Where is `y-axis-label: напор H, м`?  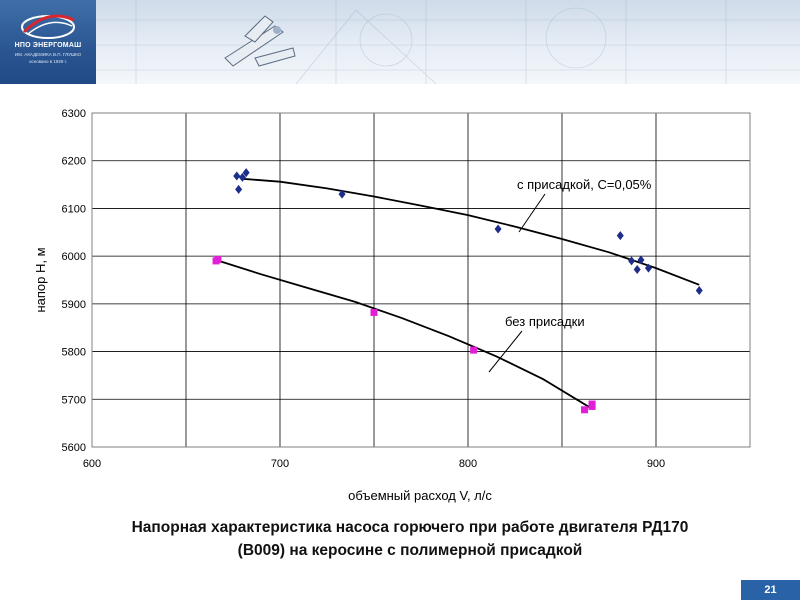
y-axis-label: напор H, м is located at coordinates (40, 279).